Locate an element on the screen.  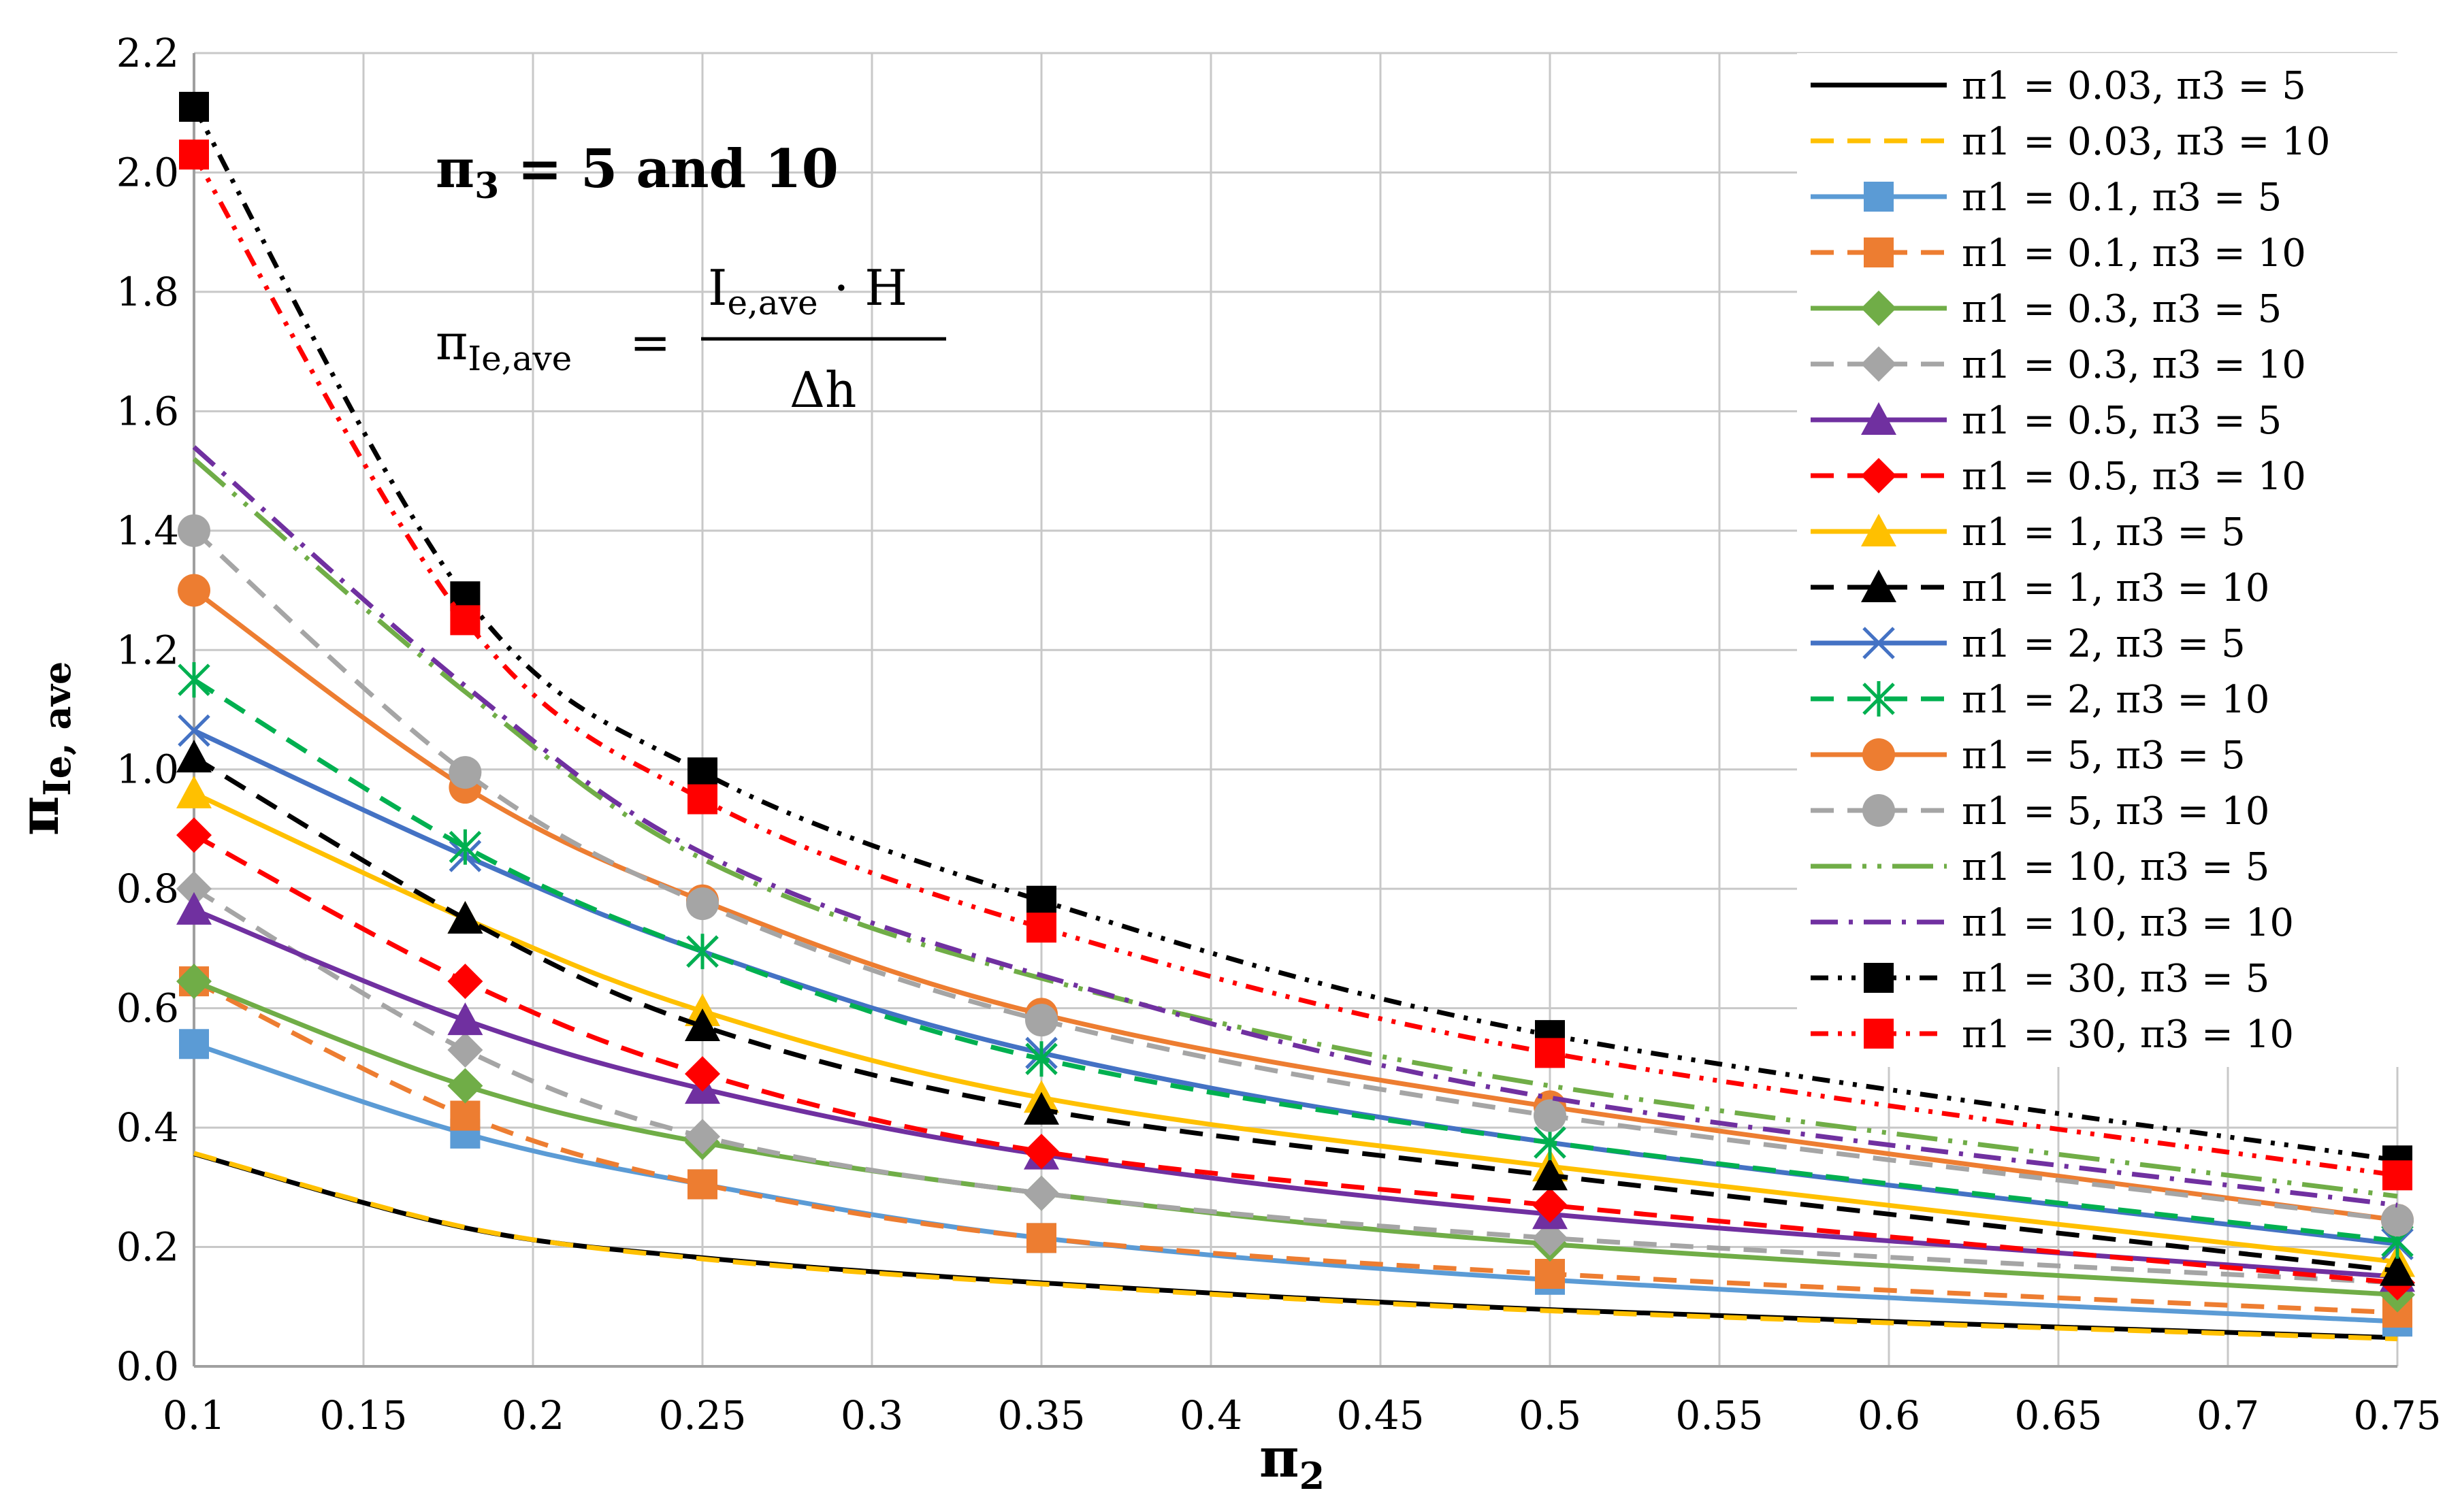
legend-label: π1 = 5, π3 = 10 is located at coordinates (2115, 811).